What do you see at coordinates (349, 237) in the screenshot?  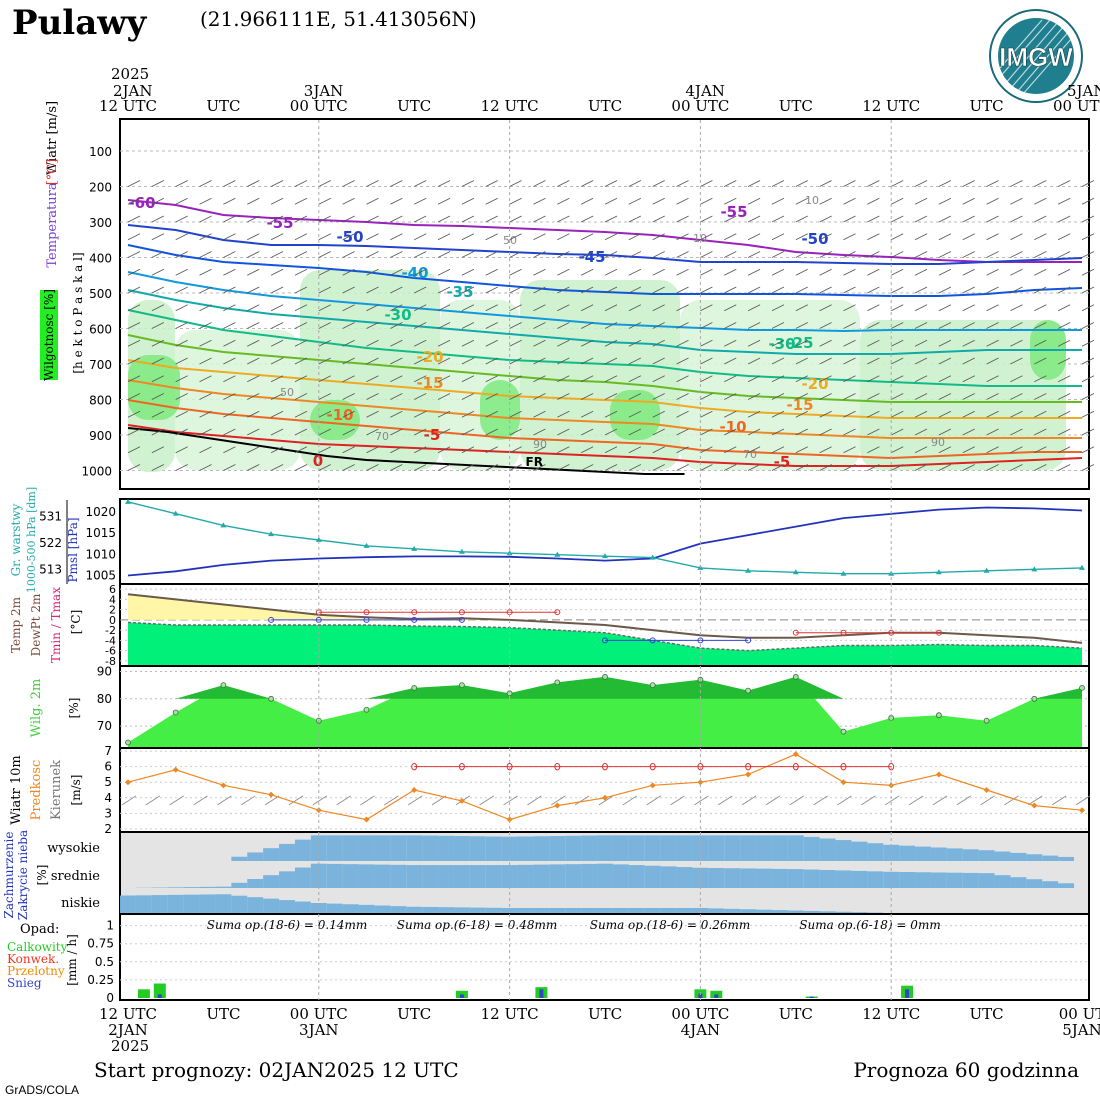 I see `isotherm-label: -50` at bounding box center [349, 237].